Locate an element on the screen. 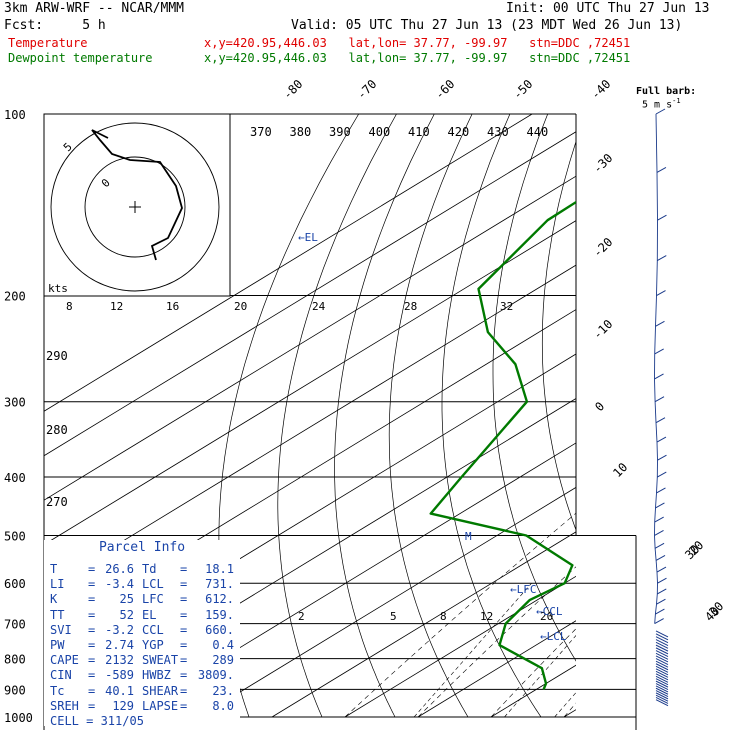 Image resolution: width=740 pixels, height=740 pixels. hodograph-speed-label: 16 is located at coordinates (172, 306).